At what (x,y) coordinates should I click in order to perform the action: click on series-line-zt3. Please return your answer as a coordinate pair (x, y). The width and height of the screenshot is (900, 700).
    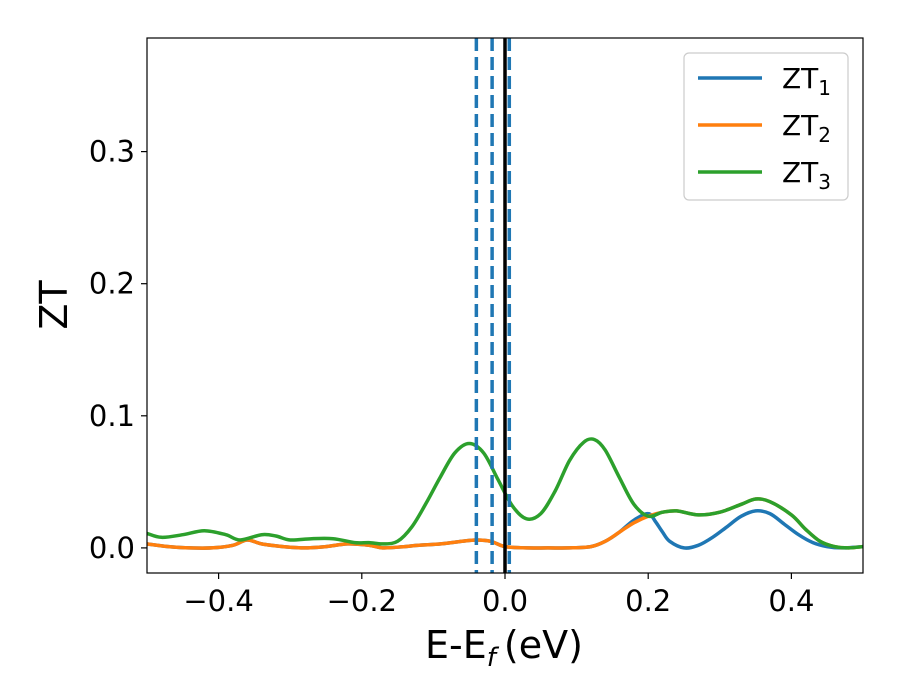
    Looking at the image, I should click on (505, 493).